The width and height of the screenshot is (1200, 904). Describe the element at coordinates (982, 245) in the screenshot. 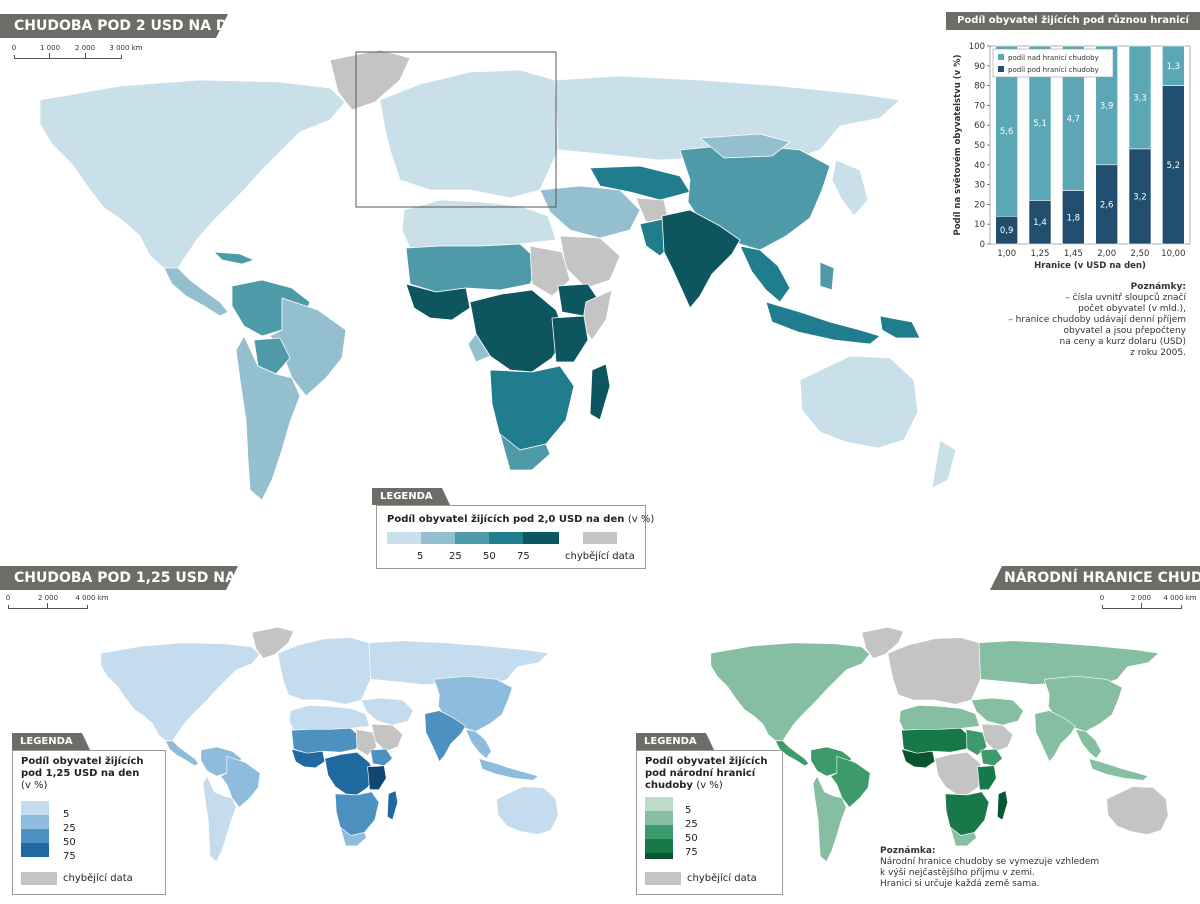

I see `y-tick-label: 0` at that location.